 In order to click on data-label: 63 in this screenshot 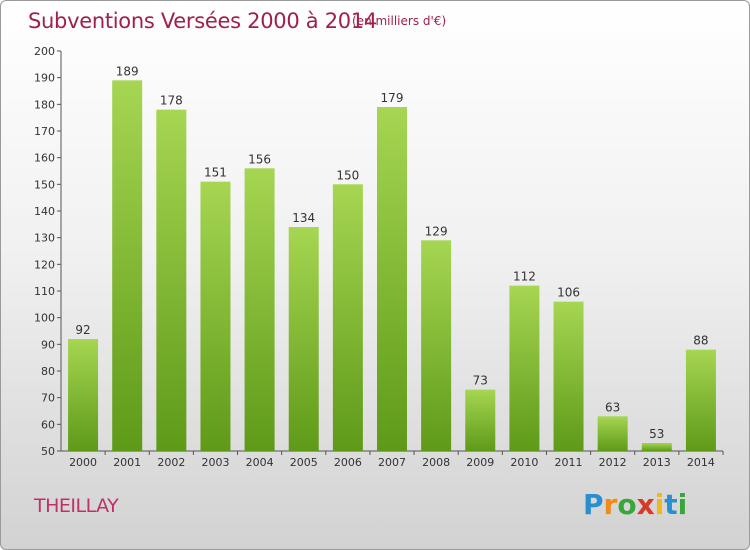, I will do `click(612, 407)`.